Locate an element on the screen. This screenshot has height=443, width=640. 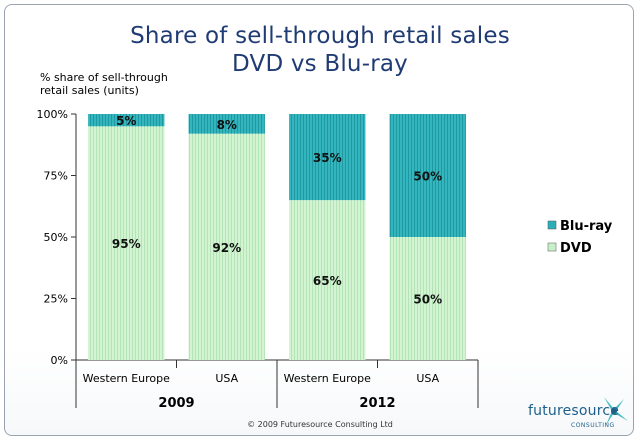
data-label: 92% is located at coordinates (226, 248).